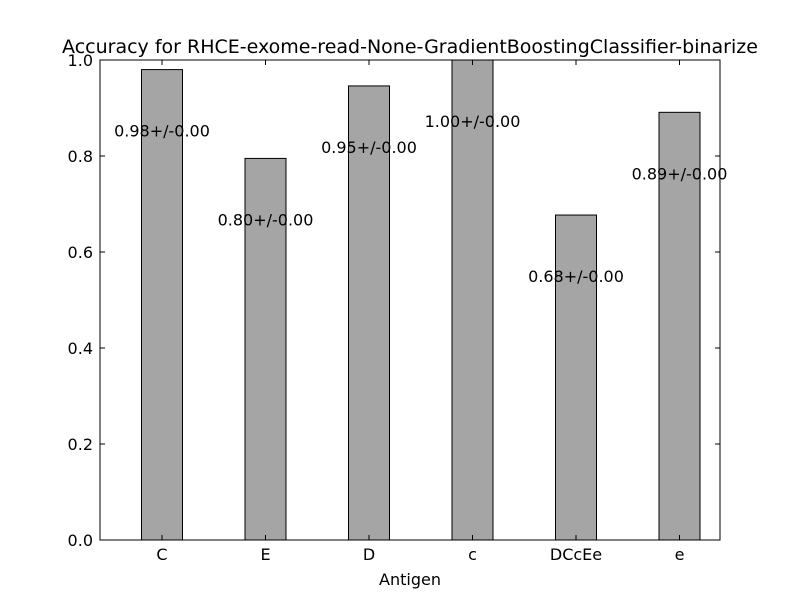 This screenshot has height=600, width=800. Describe the element at coordinates (162, 131) in the screenshot. I see `bar-value-label: 0.98+/-0.00` at that location.